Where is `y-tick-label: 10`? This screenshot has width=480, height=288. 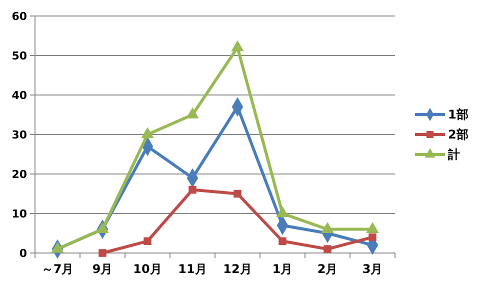 y-tick-label: 10 is located at coordinates (20, 213).